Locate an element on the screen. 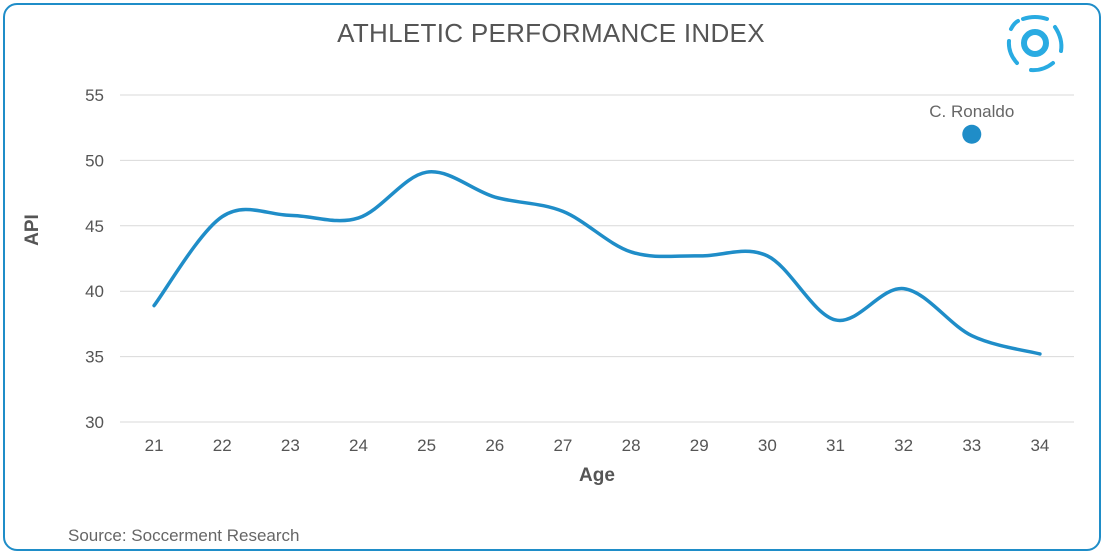  annotation-point is located at coordinates (972, 134).